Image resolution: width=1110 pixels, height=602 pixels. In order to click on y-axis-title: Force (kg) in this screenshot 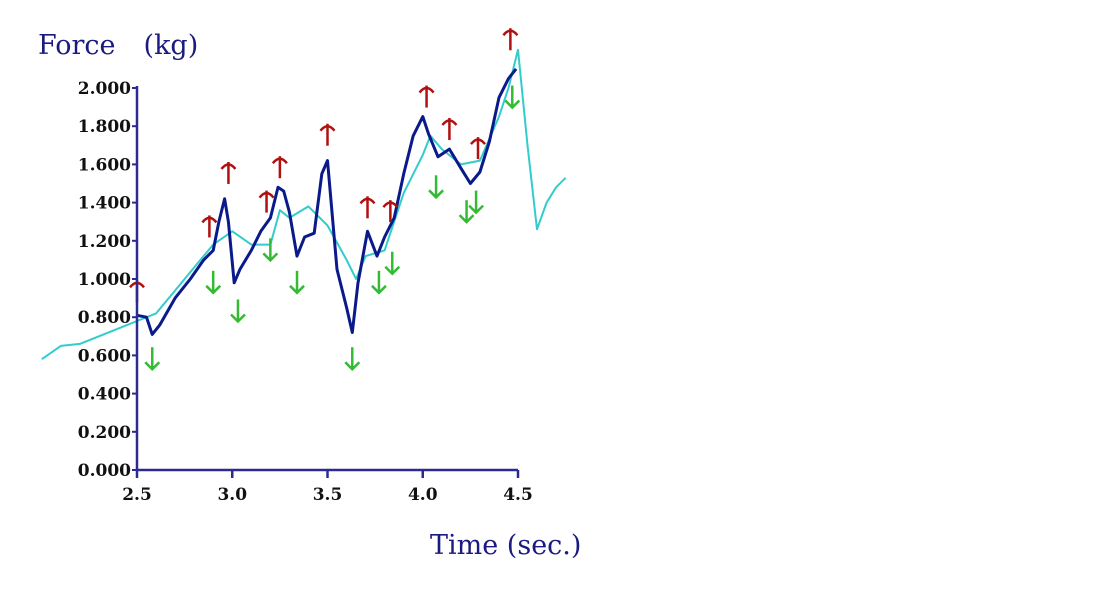, I will do `click(118, 45)`.